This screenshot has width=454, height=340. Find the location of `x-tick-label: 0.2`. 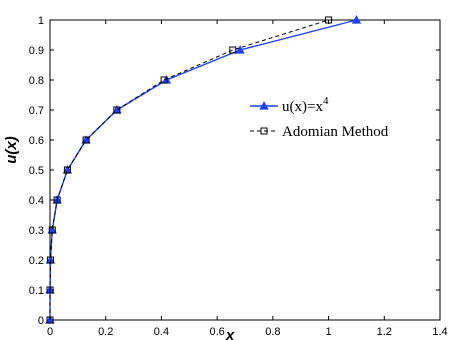

x-tick-label: 0.2 is located at coordinates (105, 332).